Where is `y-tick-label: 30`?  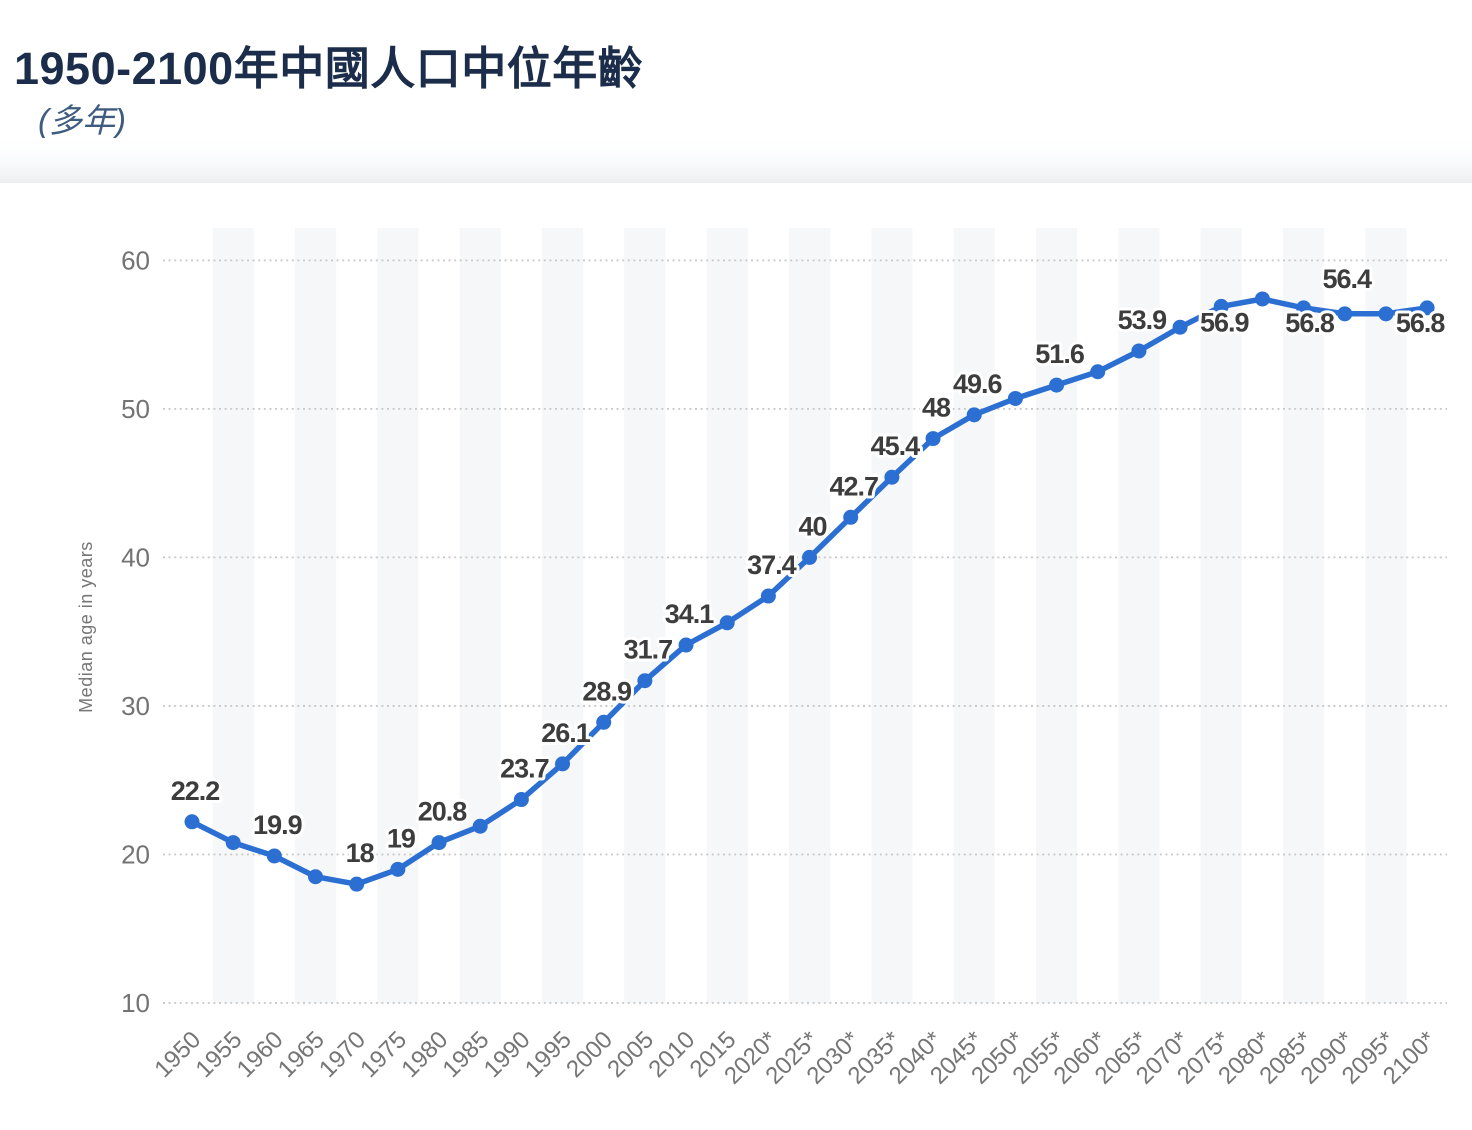
y-tick-label: 30 is located at coordinates (135, 706).